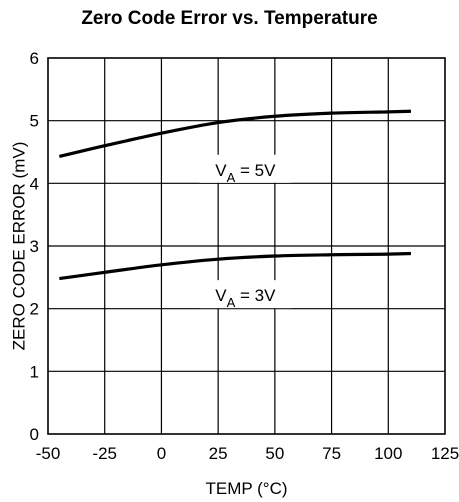 The width and height of the screenshot is (459, 502). I want to click on x-tick-label: 75, so click(331, 453).